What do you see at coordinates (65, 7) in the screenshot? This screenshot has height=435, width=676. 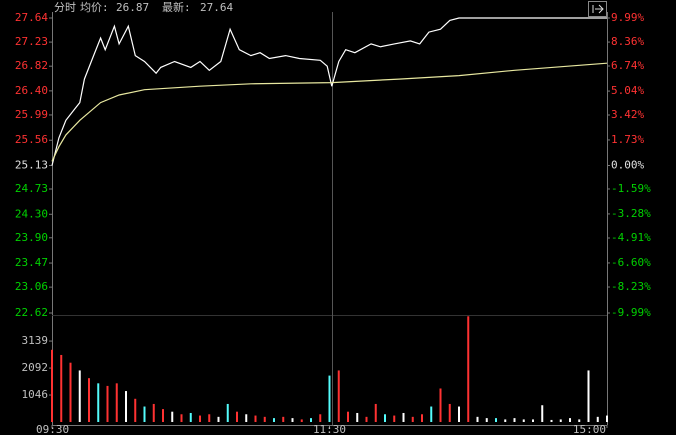 I see `mode-label: 分时` at bounding box center [65, 7].